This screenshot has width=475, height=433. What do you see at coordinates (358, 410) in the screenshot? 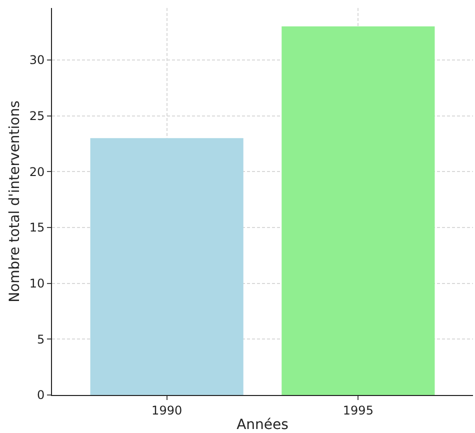
I see `x-tick-label: 1995` at bounding box center [358, 410].